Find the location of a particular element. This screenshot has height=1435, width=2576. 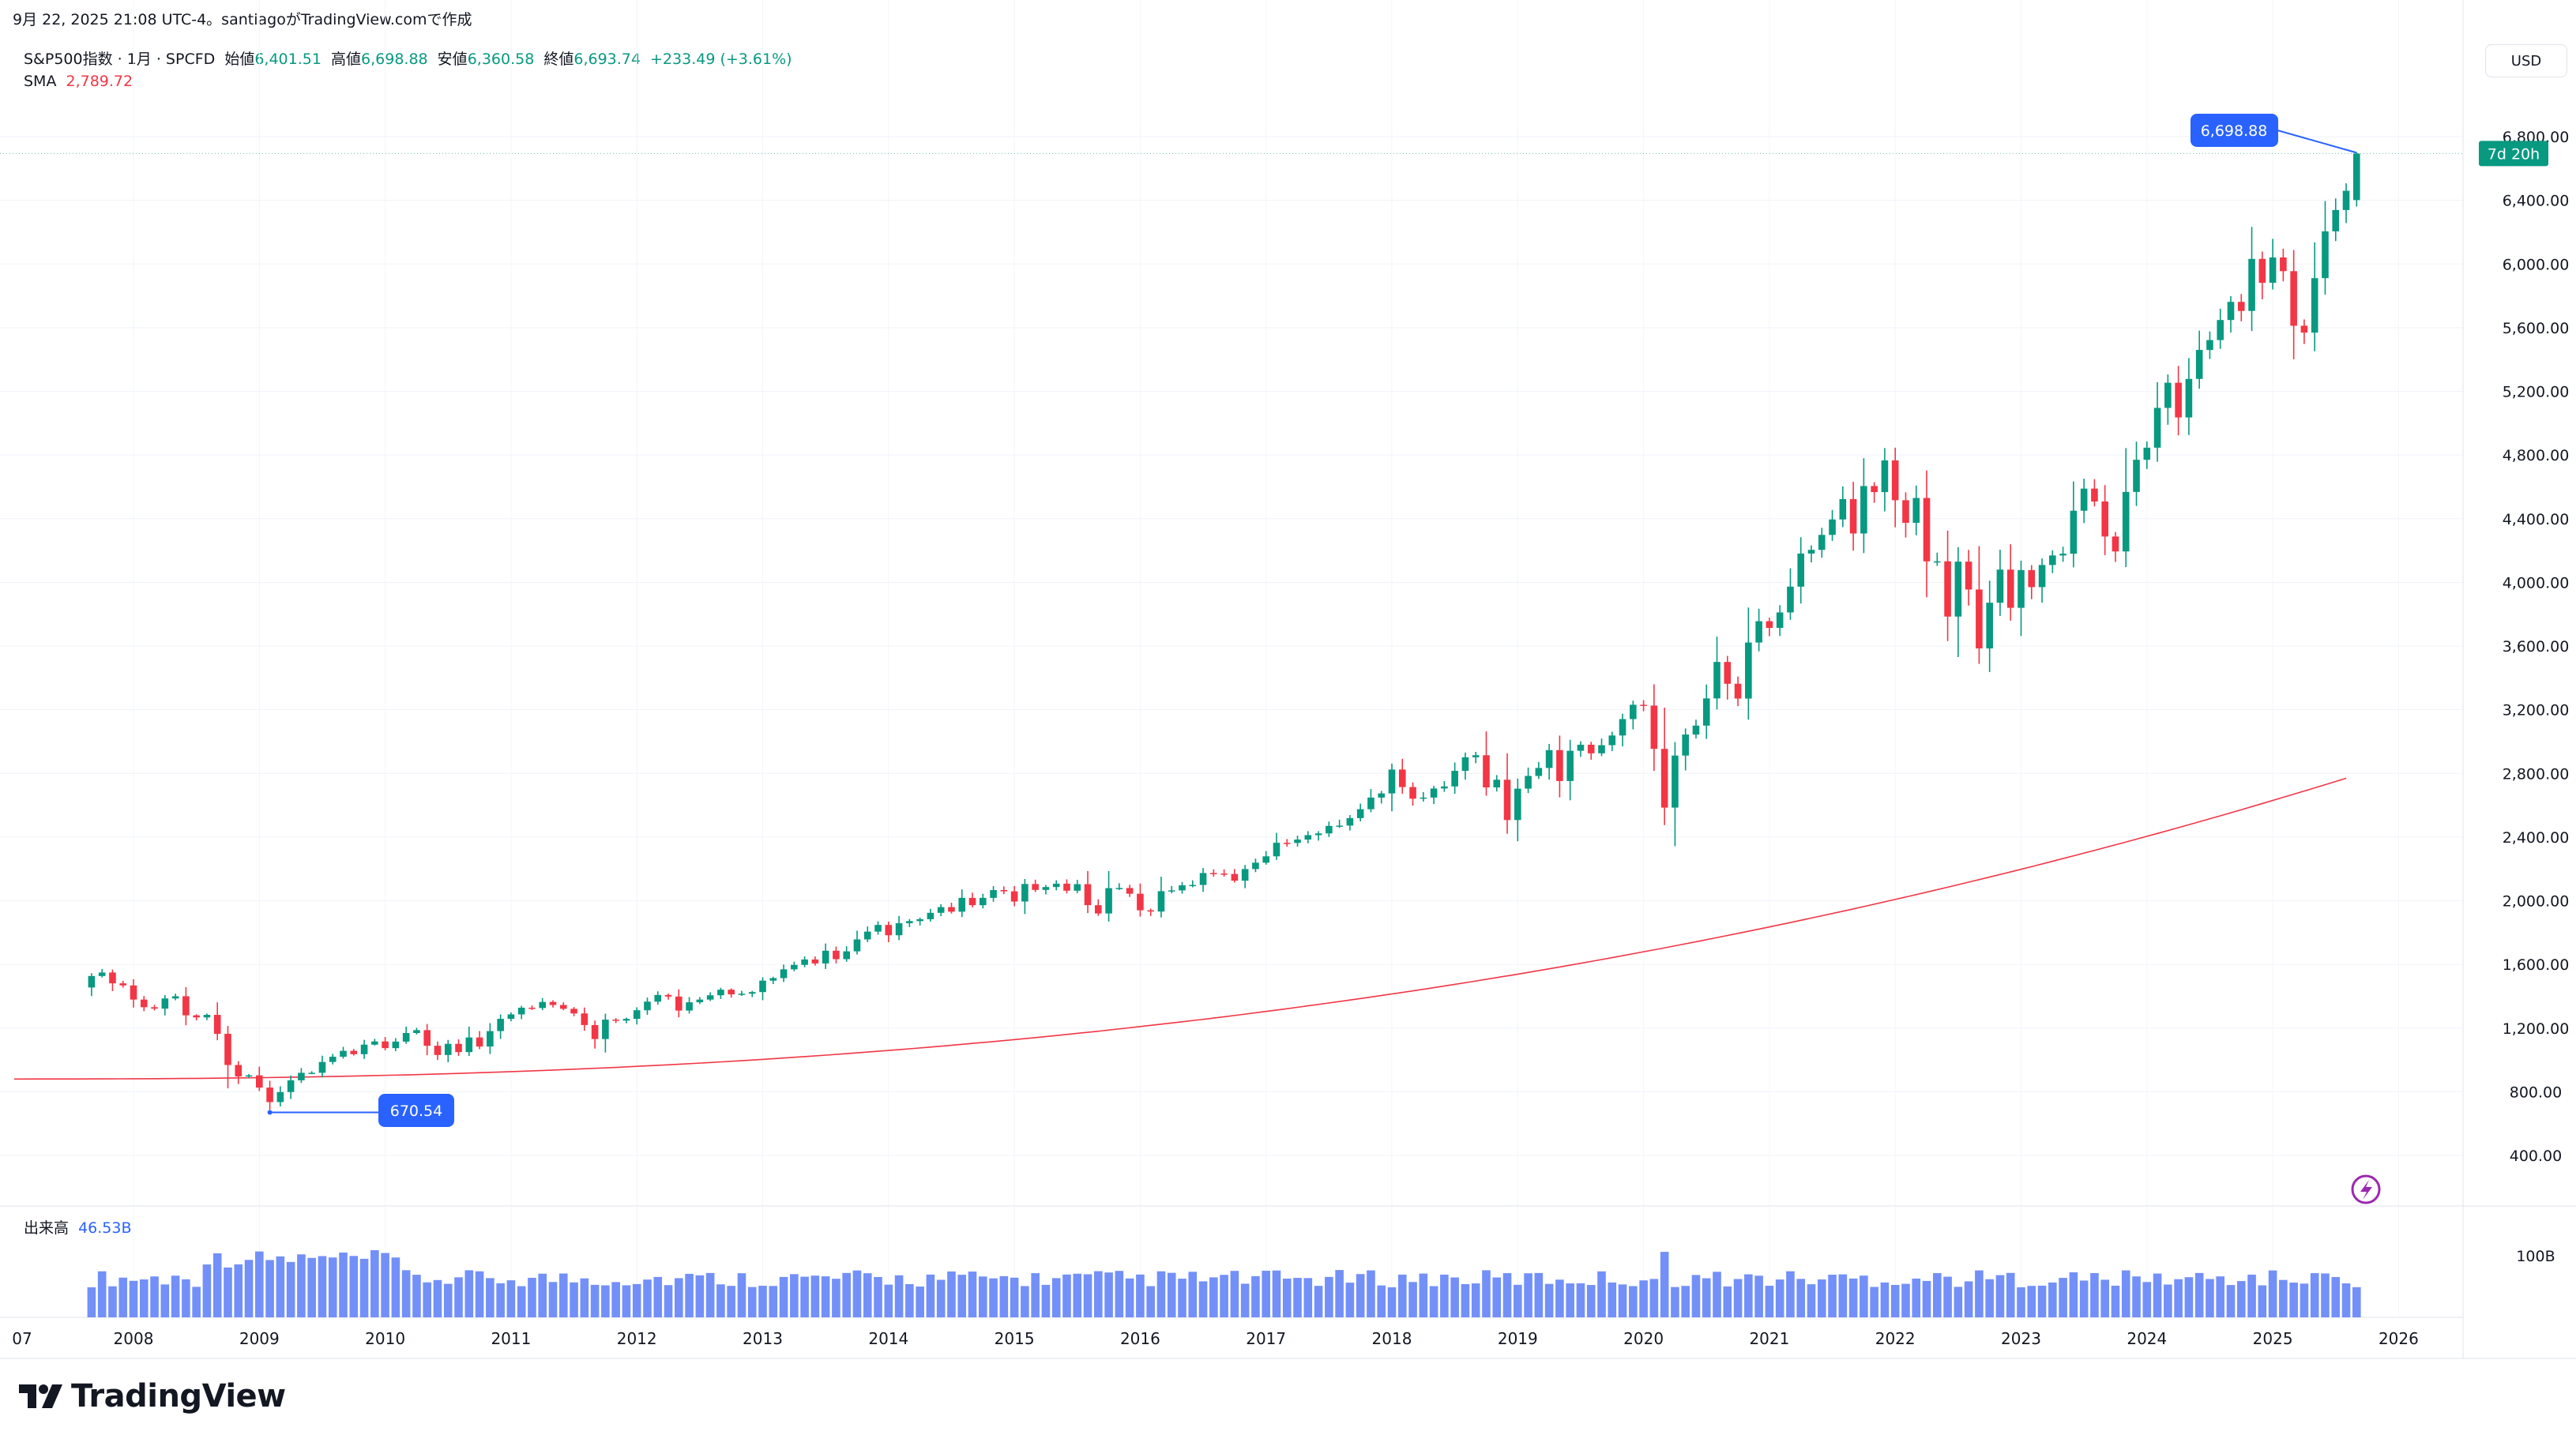

sma-label: SMA is located at coordinates (41, 81).